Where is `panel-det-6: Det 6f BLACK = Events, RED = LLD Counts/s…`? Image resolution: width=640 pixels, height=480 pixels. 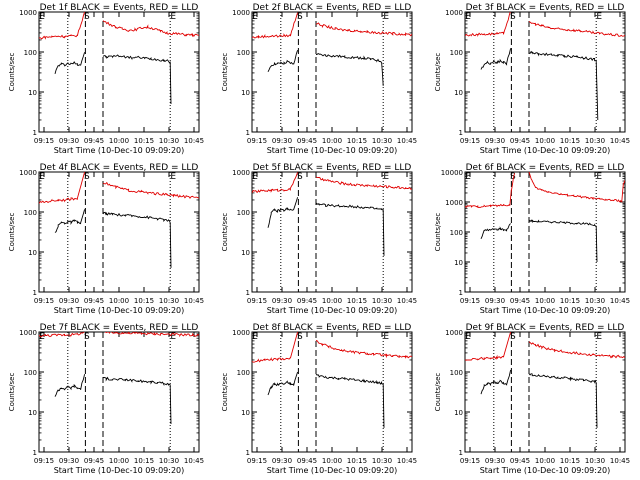 panel-det-6: Det 6f BLACK = Events, RED = LLD Counts/s… is located at coordinates (532, 239).